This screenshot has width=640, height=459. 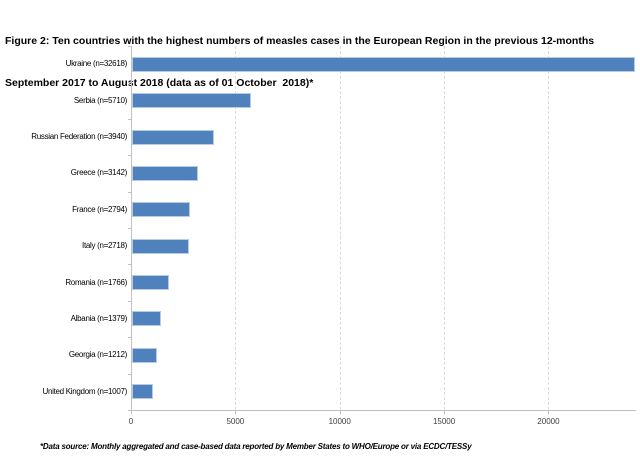 I want to click on category-label: United Kingdom (n=1007), so click(x=85, y=391).